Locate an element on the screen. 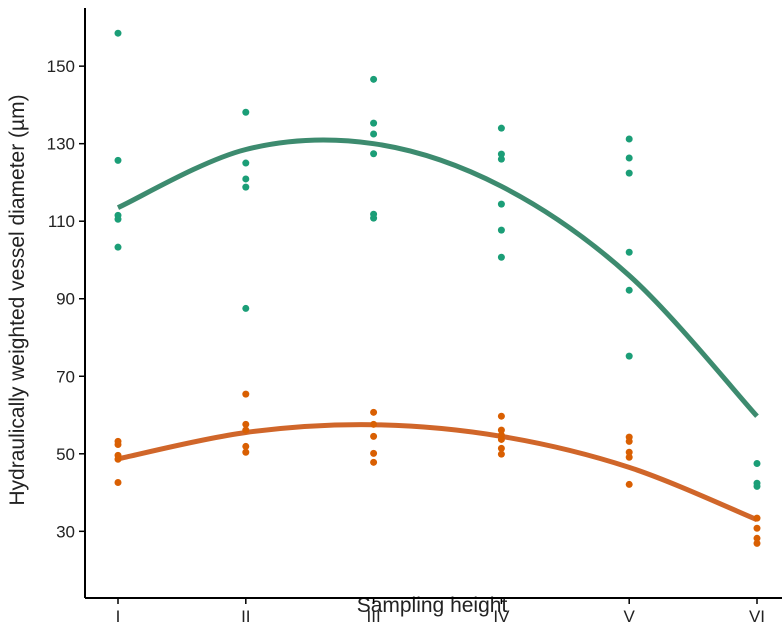 The height and width of the screenshot is (630, 782). y-tick-label: 50 is located at coordinates (65, 454).